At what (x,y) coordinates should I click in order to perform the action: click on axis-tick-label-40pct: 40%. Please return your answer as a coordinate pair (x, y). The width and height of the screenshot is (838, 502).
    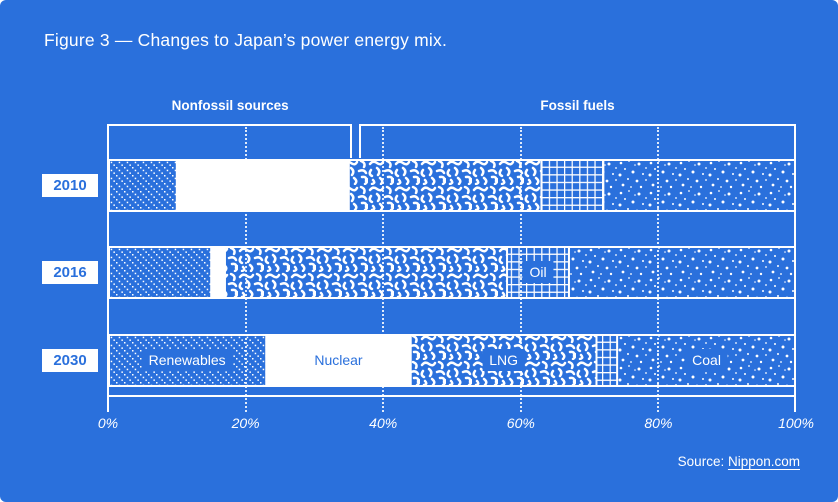
    Looking at the image, I should click on (383, 423).